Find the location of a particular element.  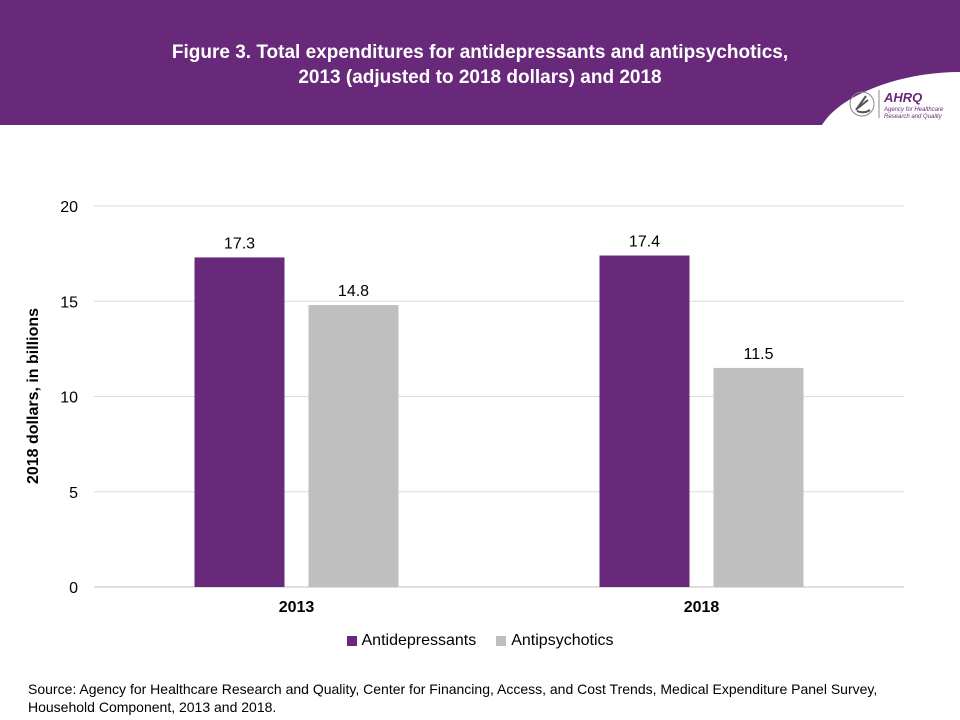

legend-label: Antidepressants is located at coordinates (419, 640).